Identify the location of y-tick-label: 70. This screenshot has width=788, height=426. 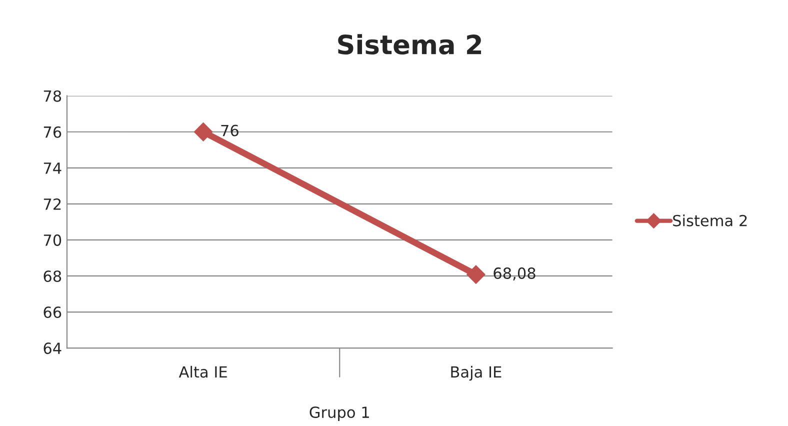
(53, 240).